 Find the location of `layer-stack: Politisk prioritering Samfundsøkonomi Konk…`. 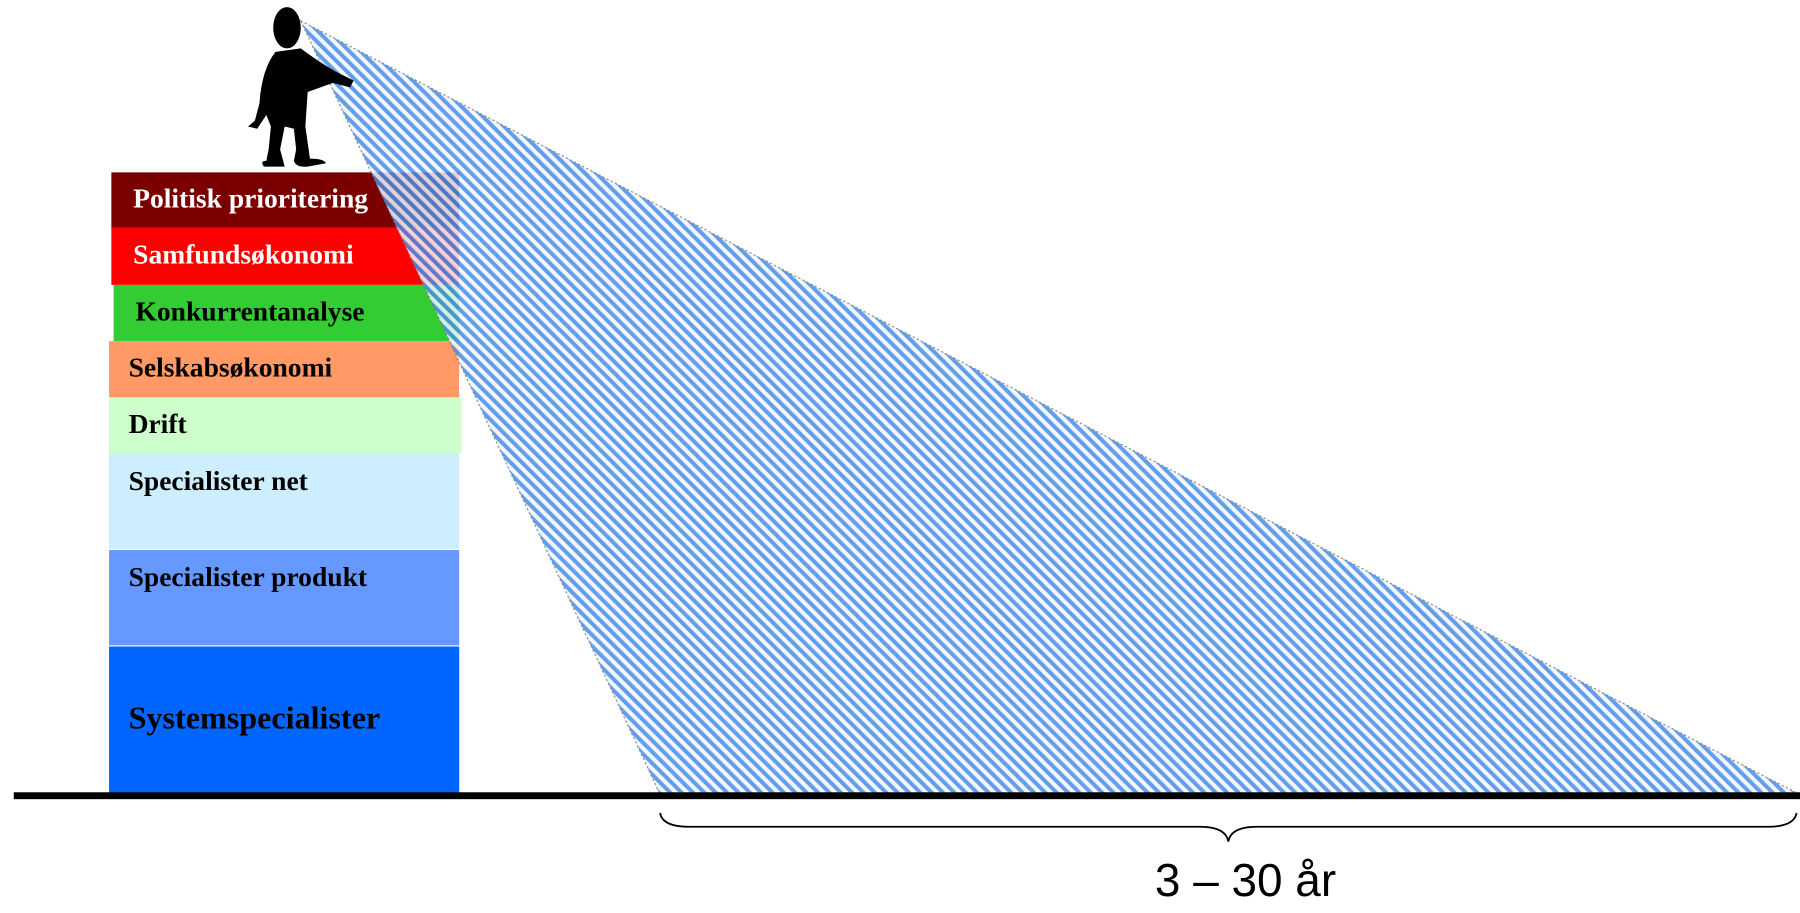

layer-stack: Politisk prioritering Samfundsøkonomi Konk… is located at coordinates (285, 483).